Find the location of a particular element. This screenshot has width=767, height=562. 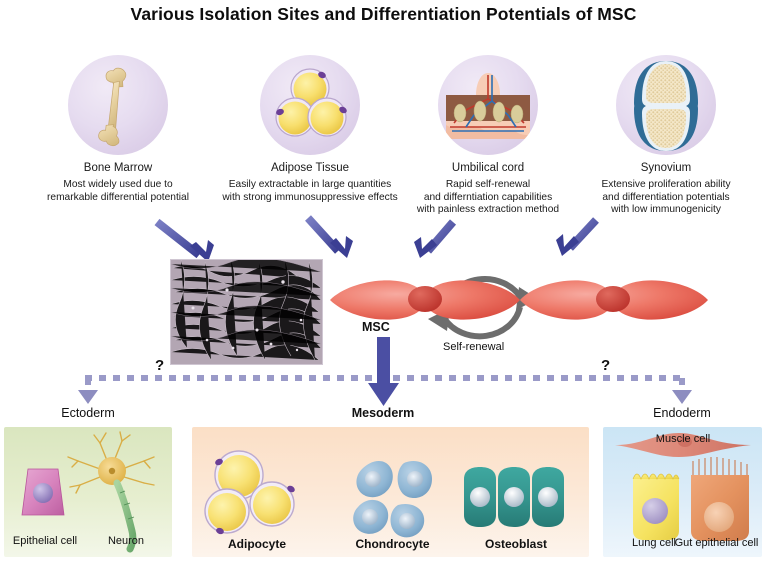

ectoderm-cells is located at coordinates (88, 492).